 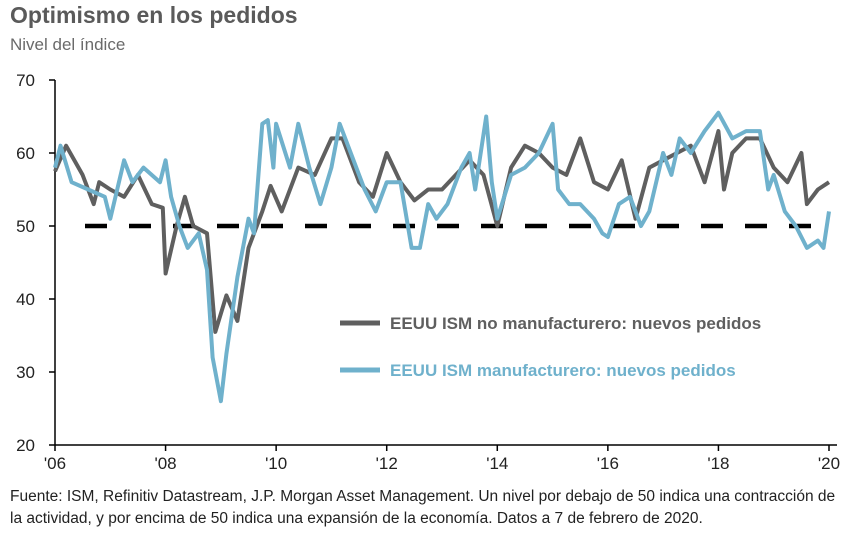 What do you see at coordinates (25, 226) in the screenshot?
I see `y-tick-label: 50` at bounding box center [25, 226].